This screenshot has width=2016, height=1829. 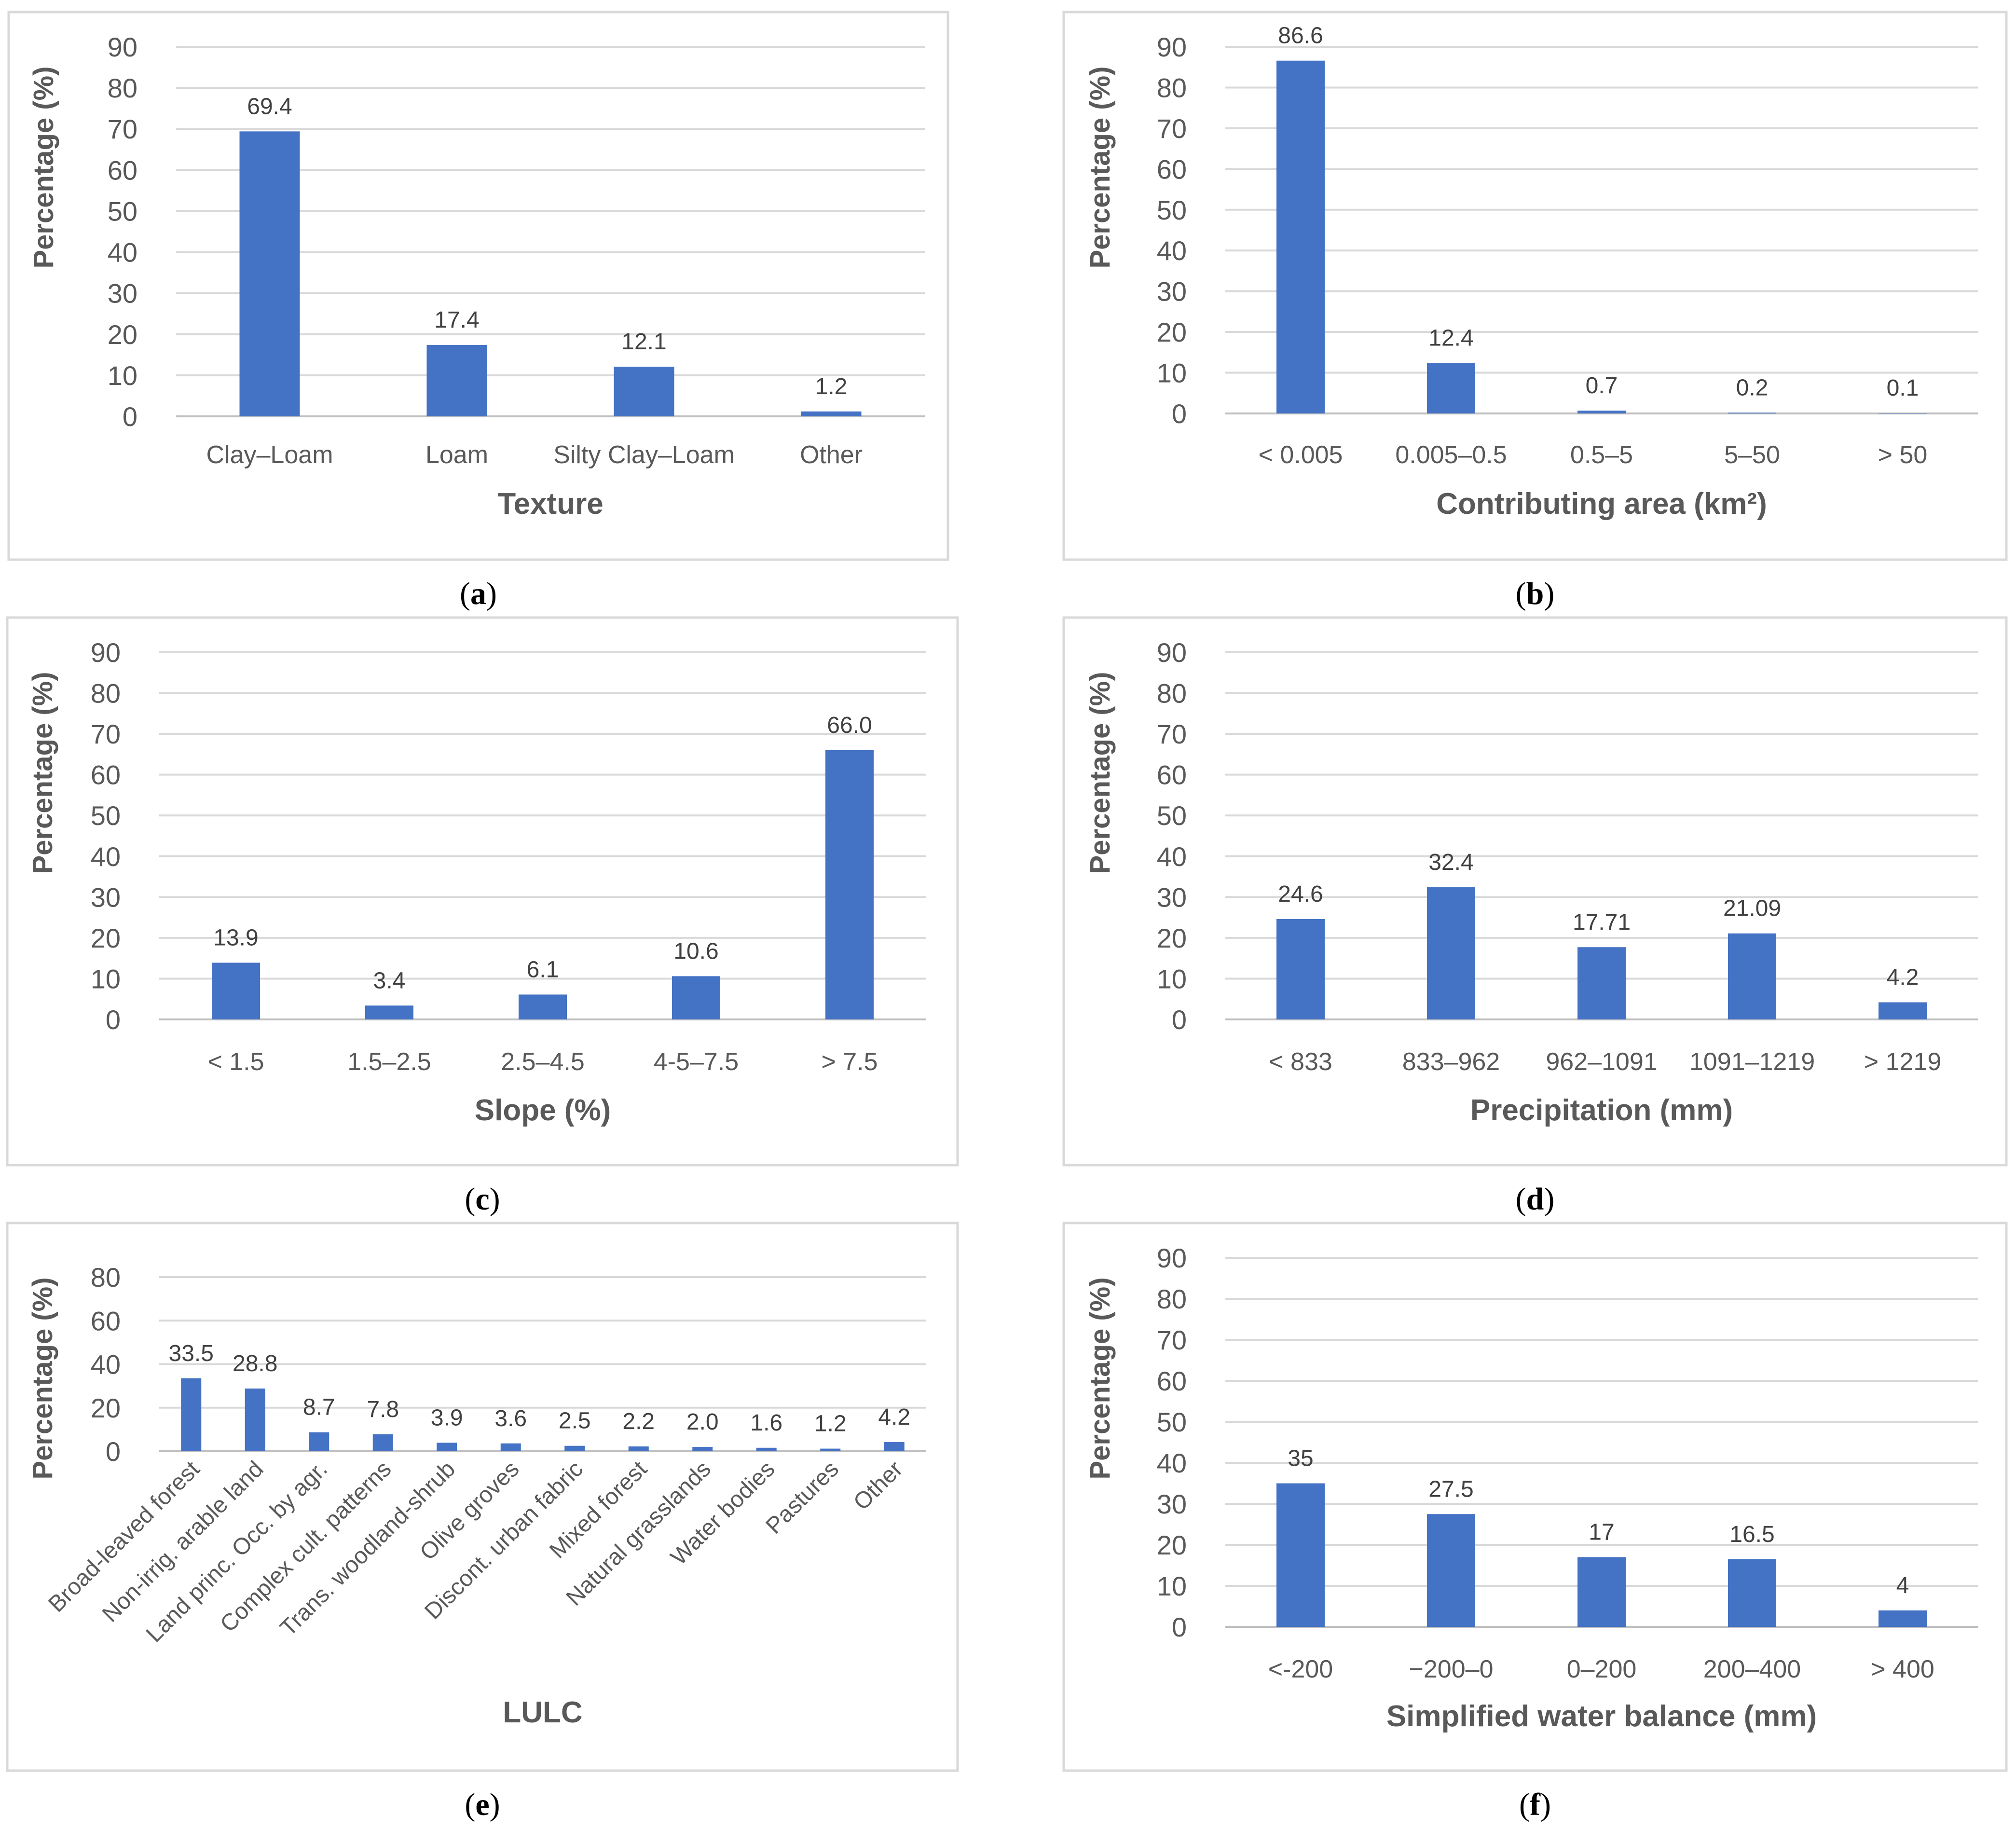 I want to click on x-tick-label: Other, so click(x=831, y=455).